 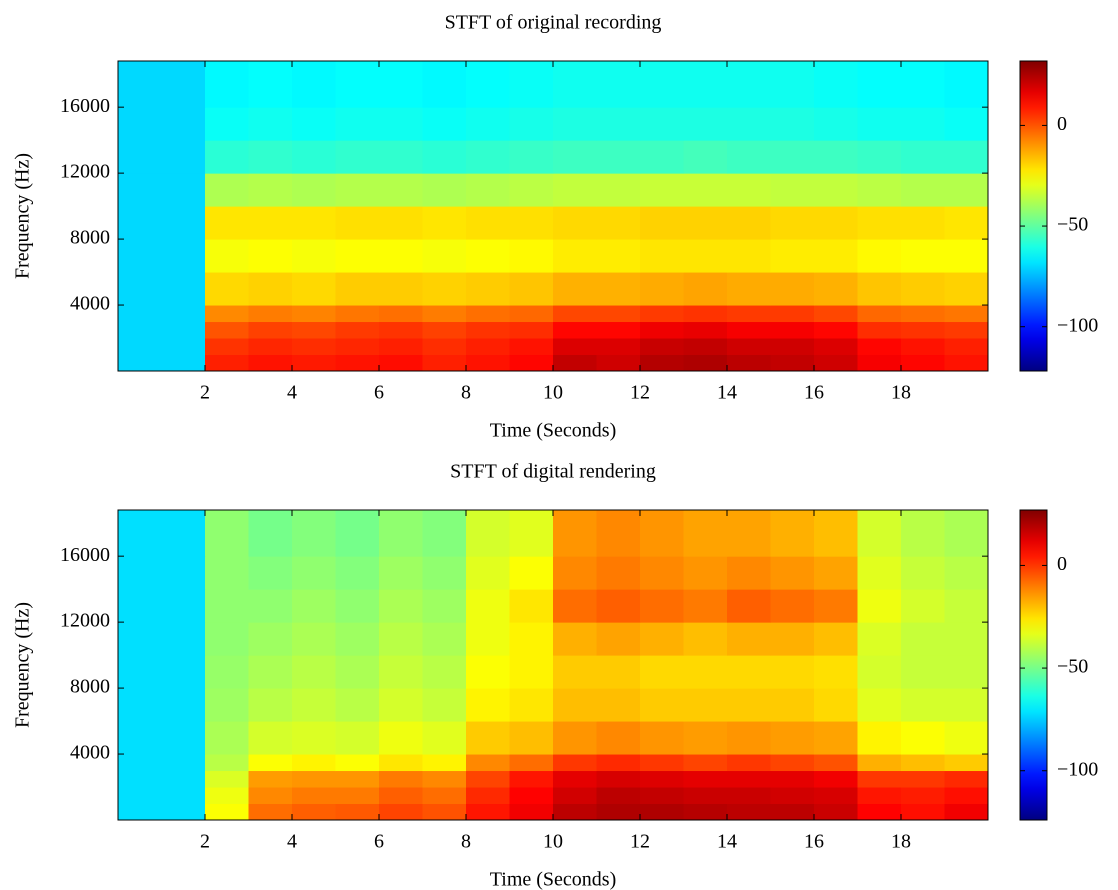 What do you see at coordinates (553, 23) in the screenshot?
I see `chart-title: STFT of original recording` at bounding box center [553, 23].